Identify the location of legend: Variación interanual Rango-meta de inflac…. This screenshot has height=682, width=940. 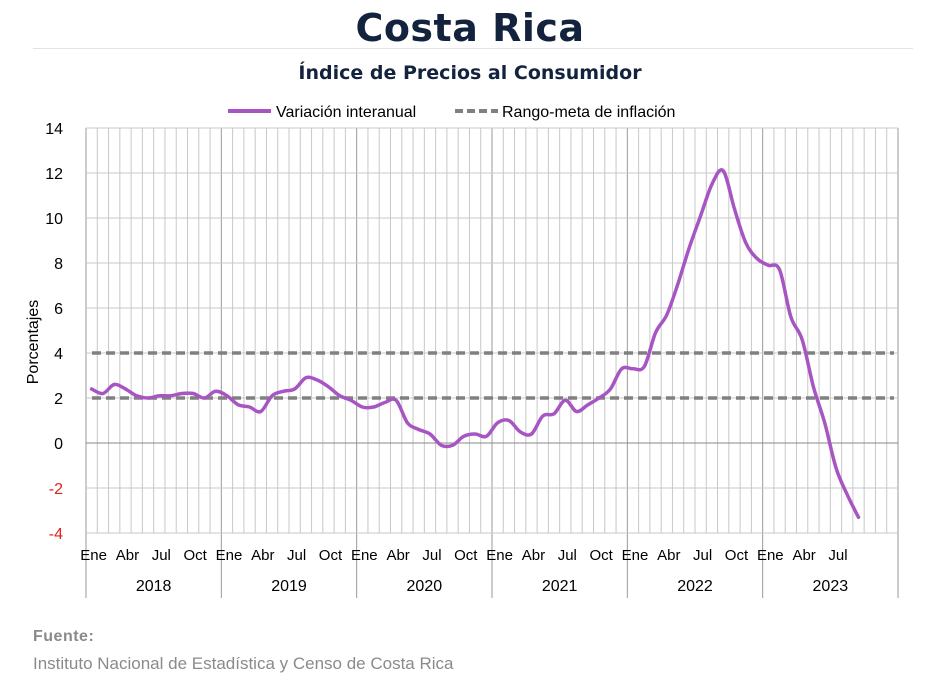
(451, 112).